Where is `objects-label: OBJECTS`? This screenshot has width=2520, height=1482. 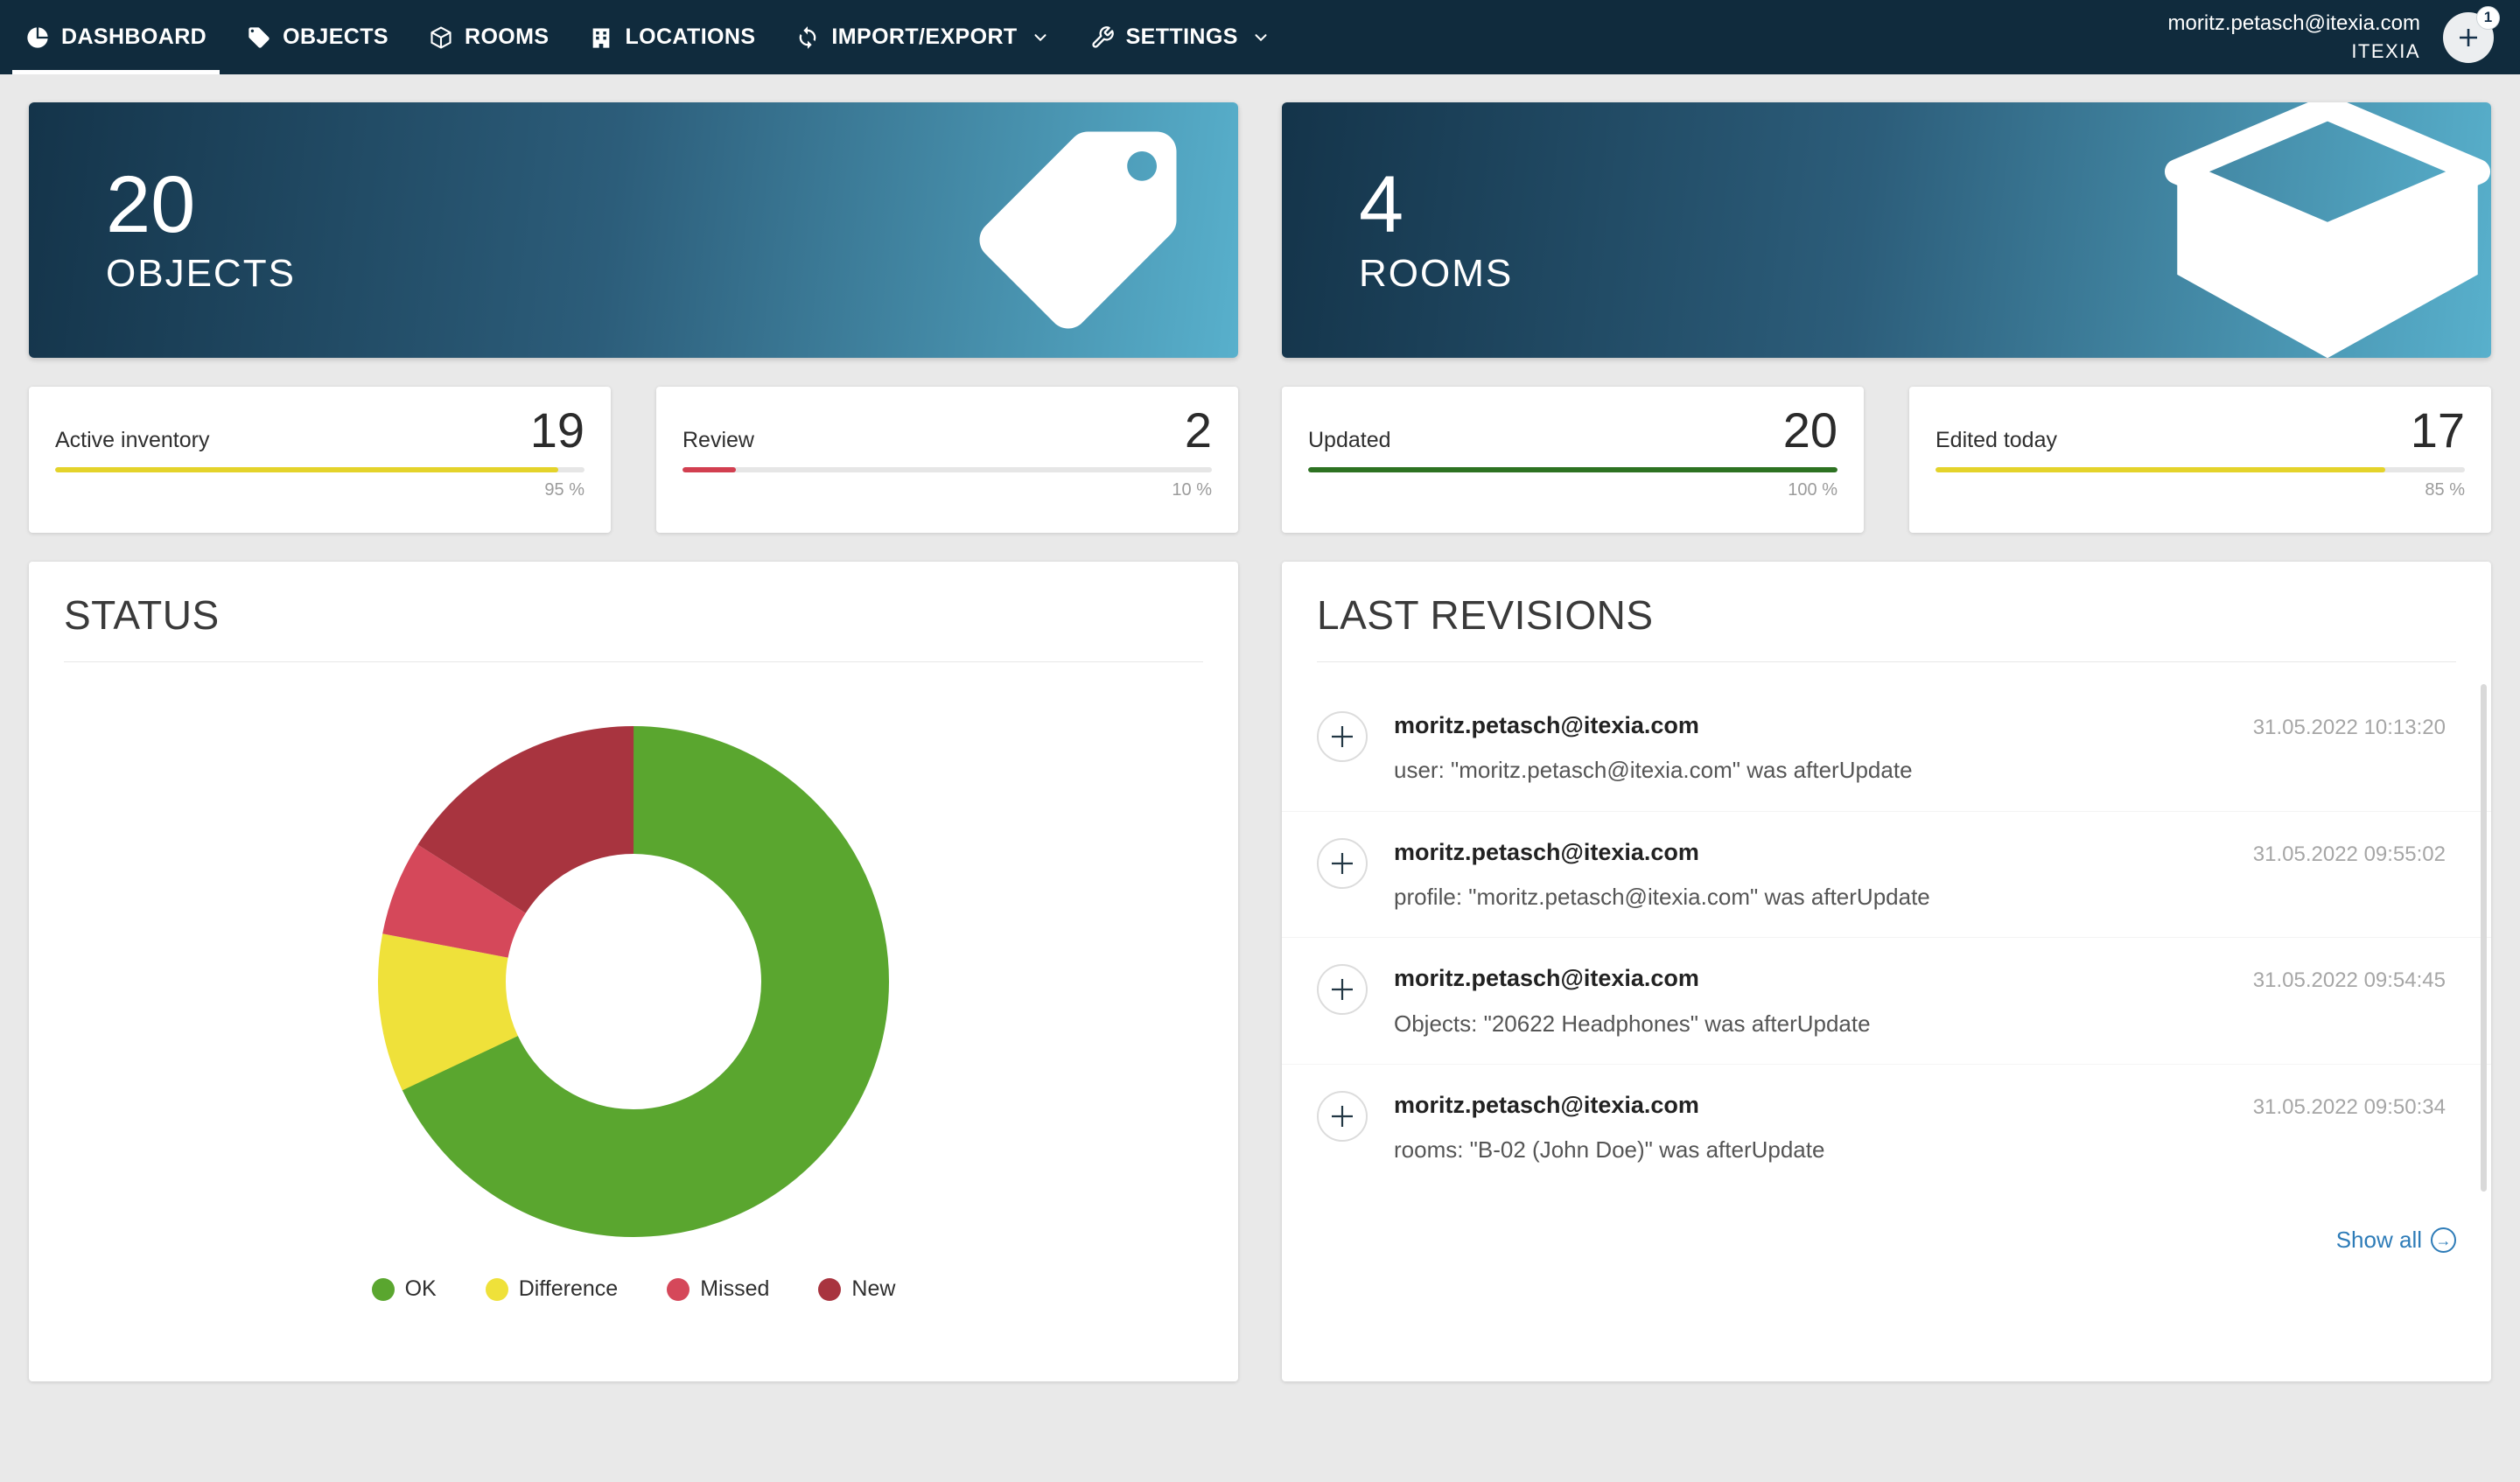 objects-label: OBJECTS is located at coordinates (201, 273).